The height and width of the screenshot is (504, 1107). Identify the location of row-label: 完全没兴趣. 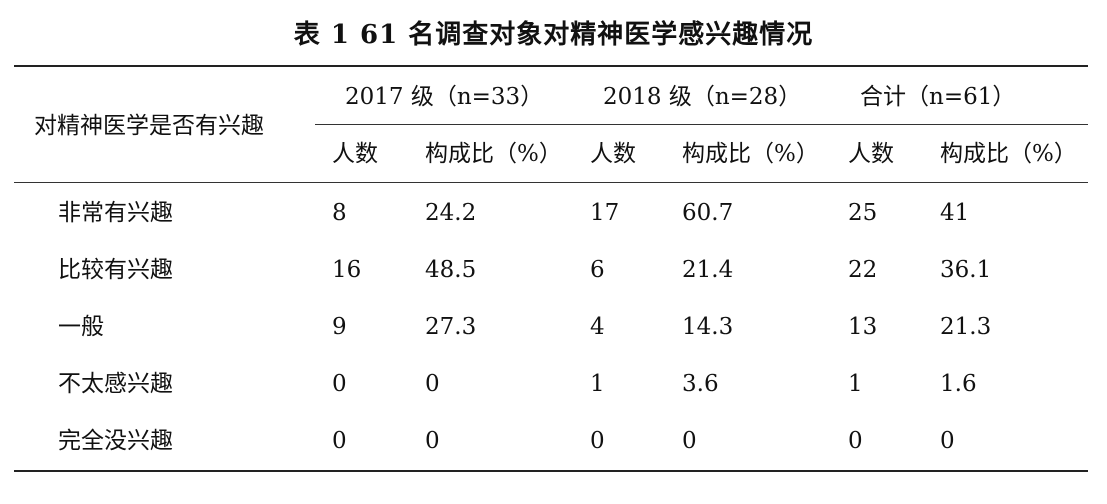
(115, 441).